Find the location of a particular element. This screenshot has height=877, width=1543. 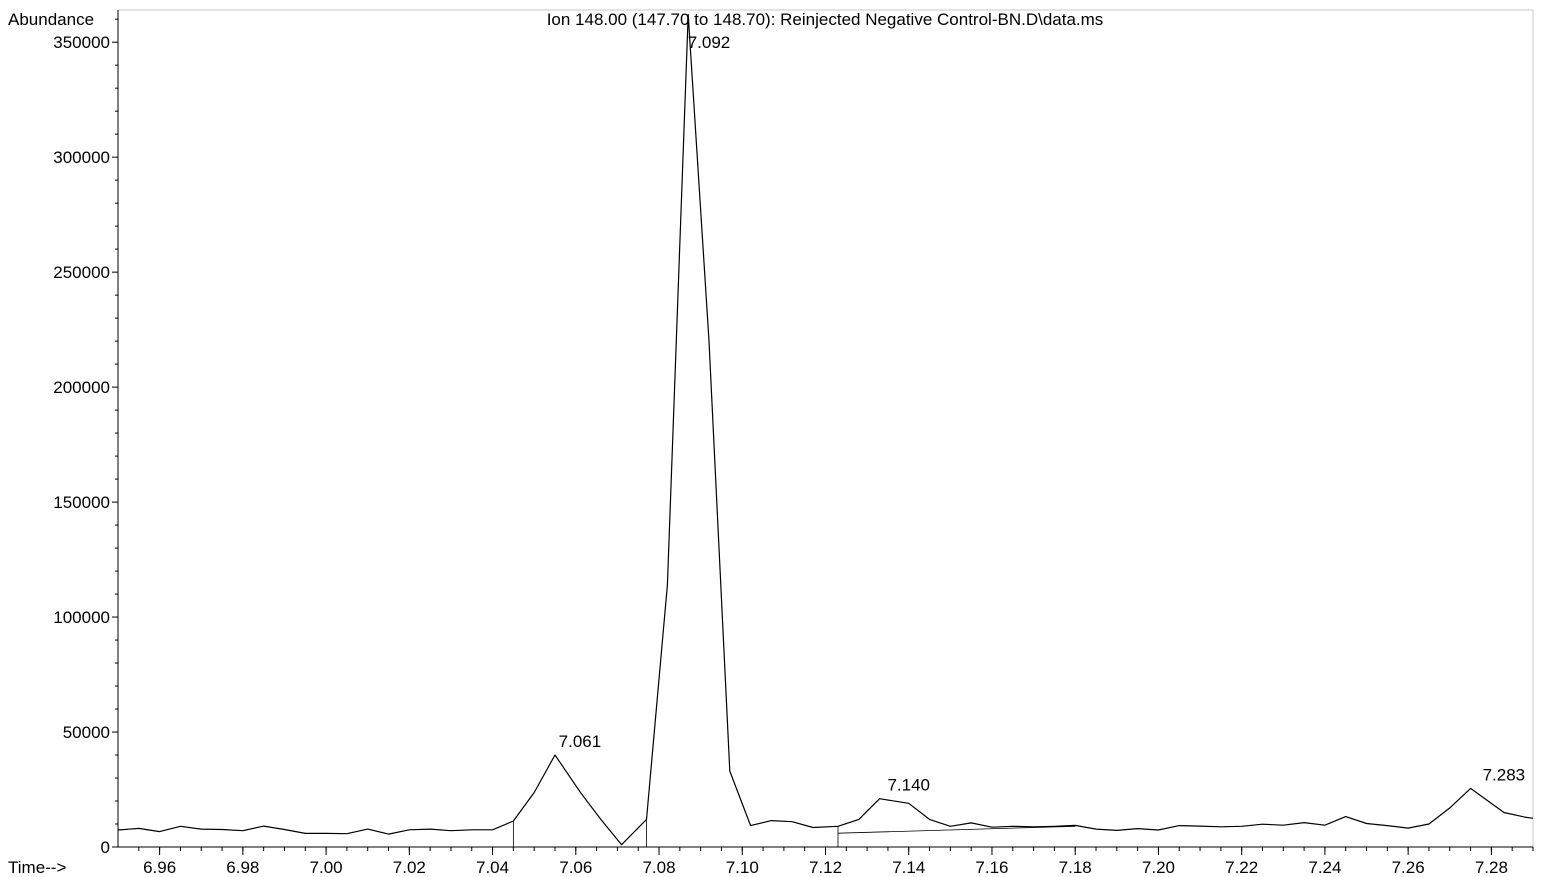

x-tick-label: 7.08 is located at coordinates (658, 867).